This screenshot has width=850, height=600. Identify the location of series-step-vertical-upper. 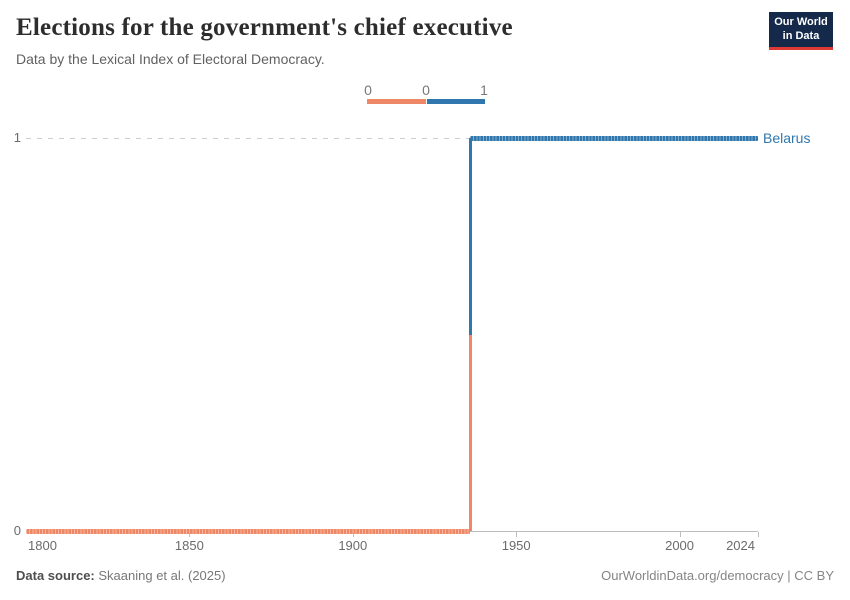
(470, 236).